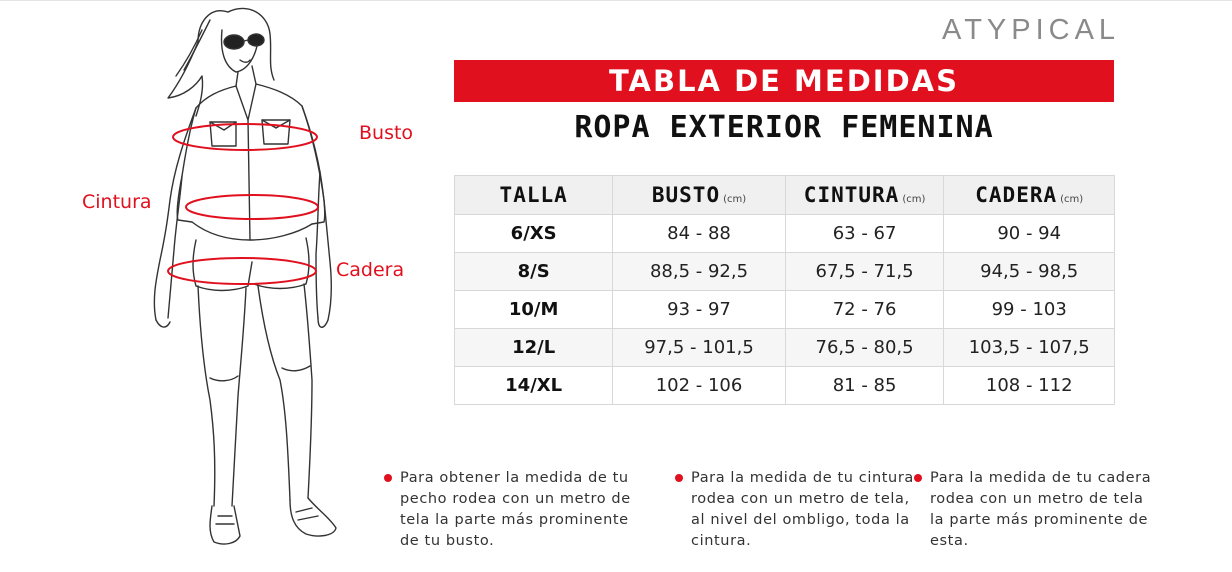  I want to click on top-divider, so click(616, 0).